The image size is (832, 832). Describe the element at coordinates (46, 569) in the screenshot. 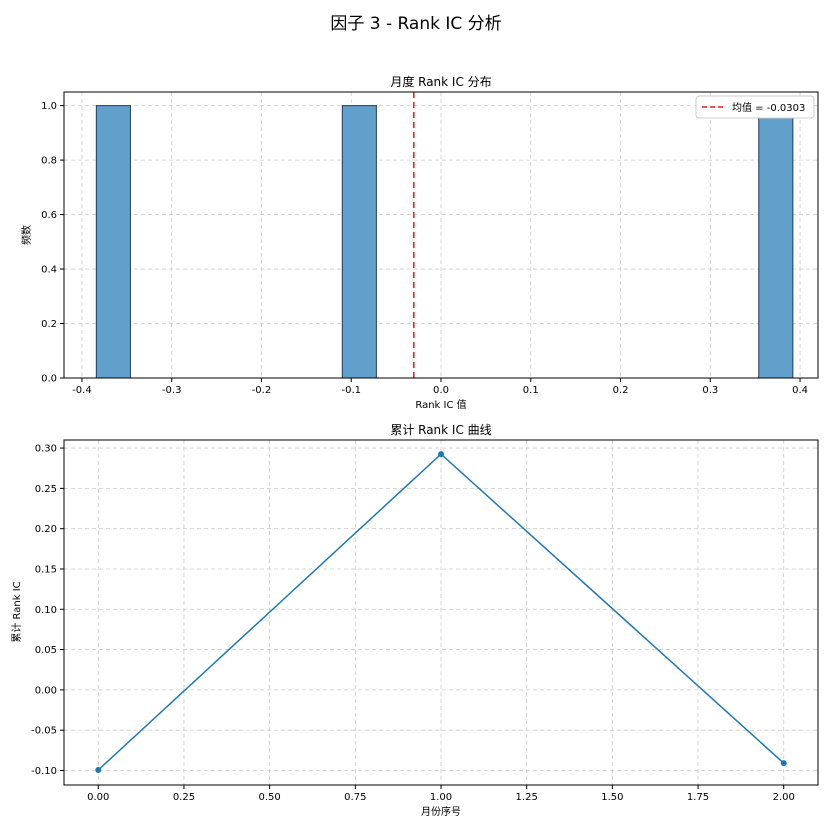

I see `line-ytick-label: 0.15` at that location.